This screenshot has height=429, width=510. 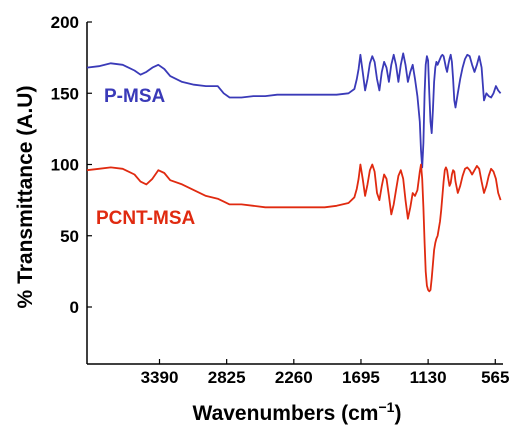 I want to click on y-tick-label: 100, so click(x=65, y=165).